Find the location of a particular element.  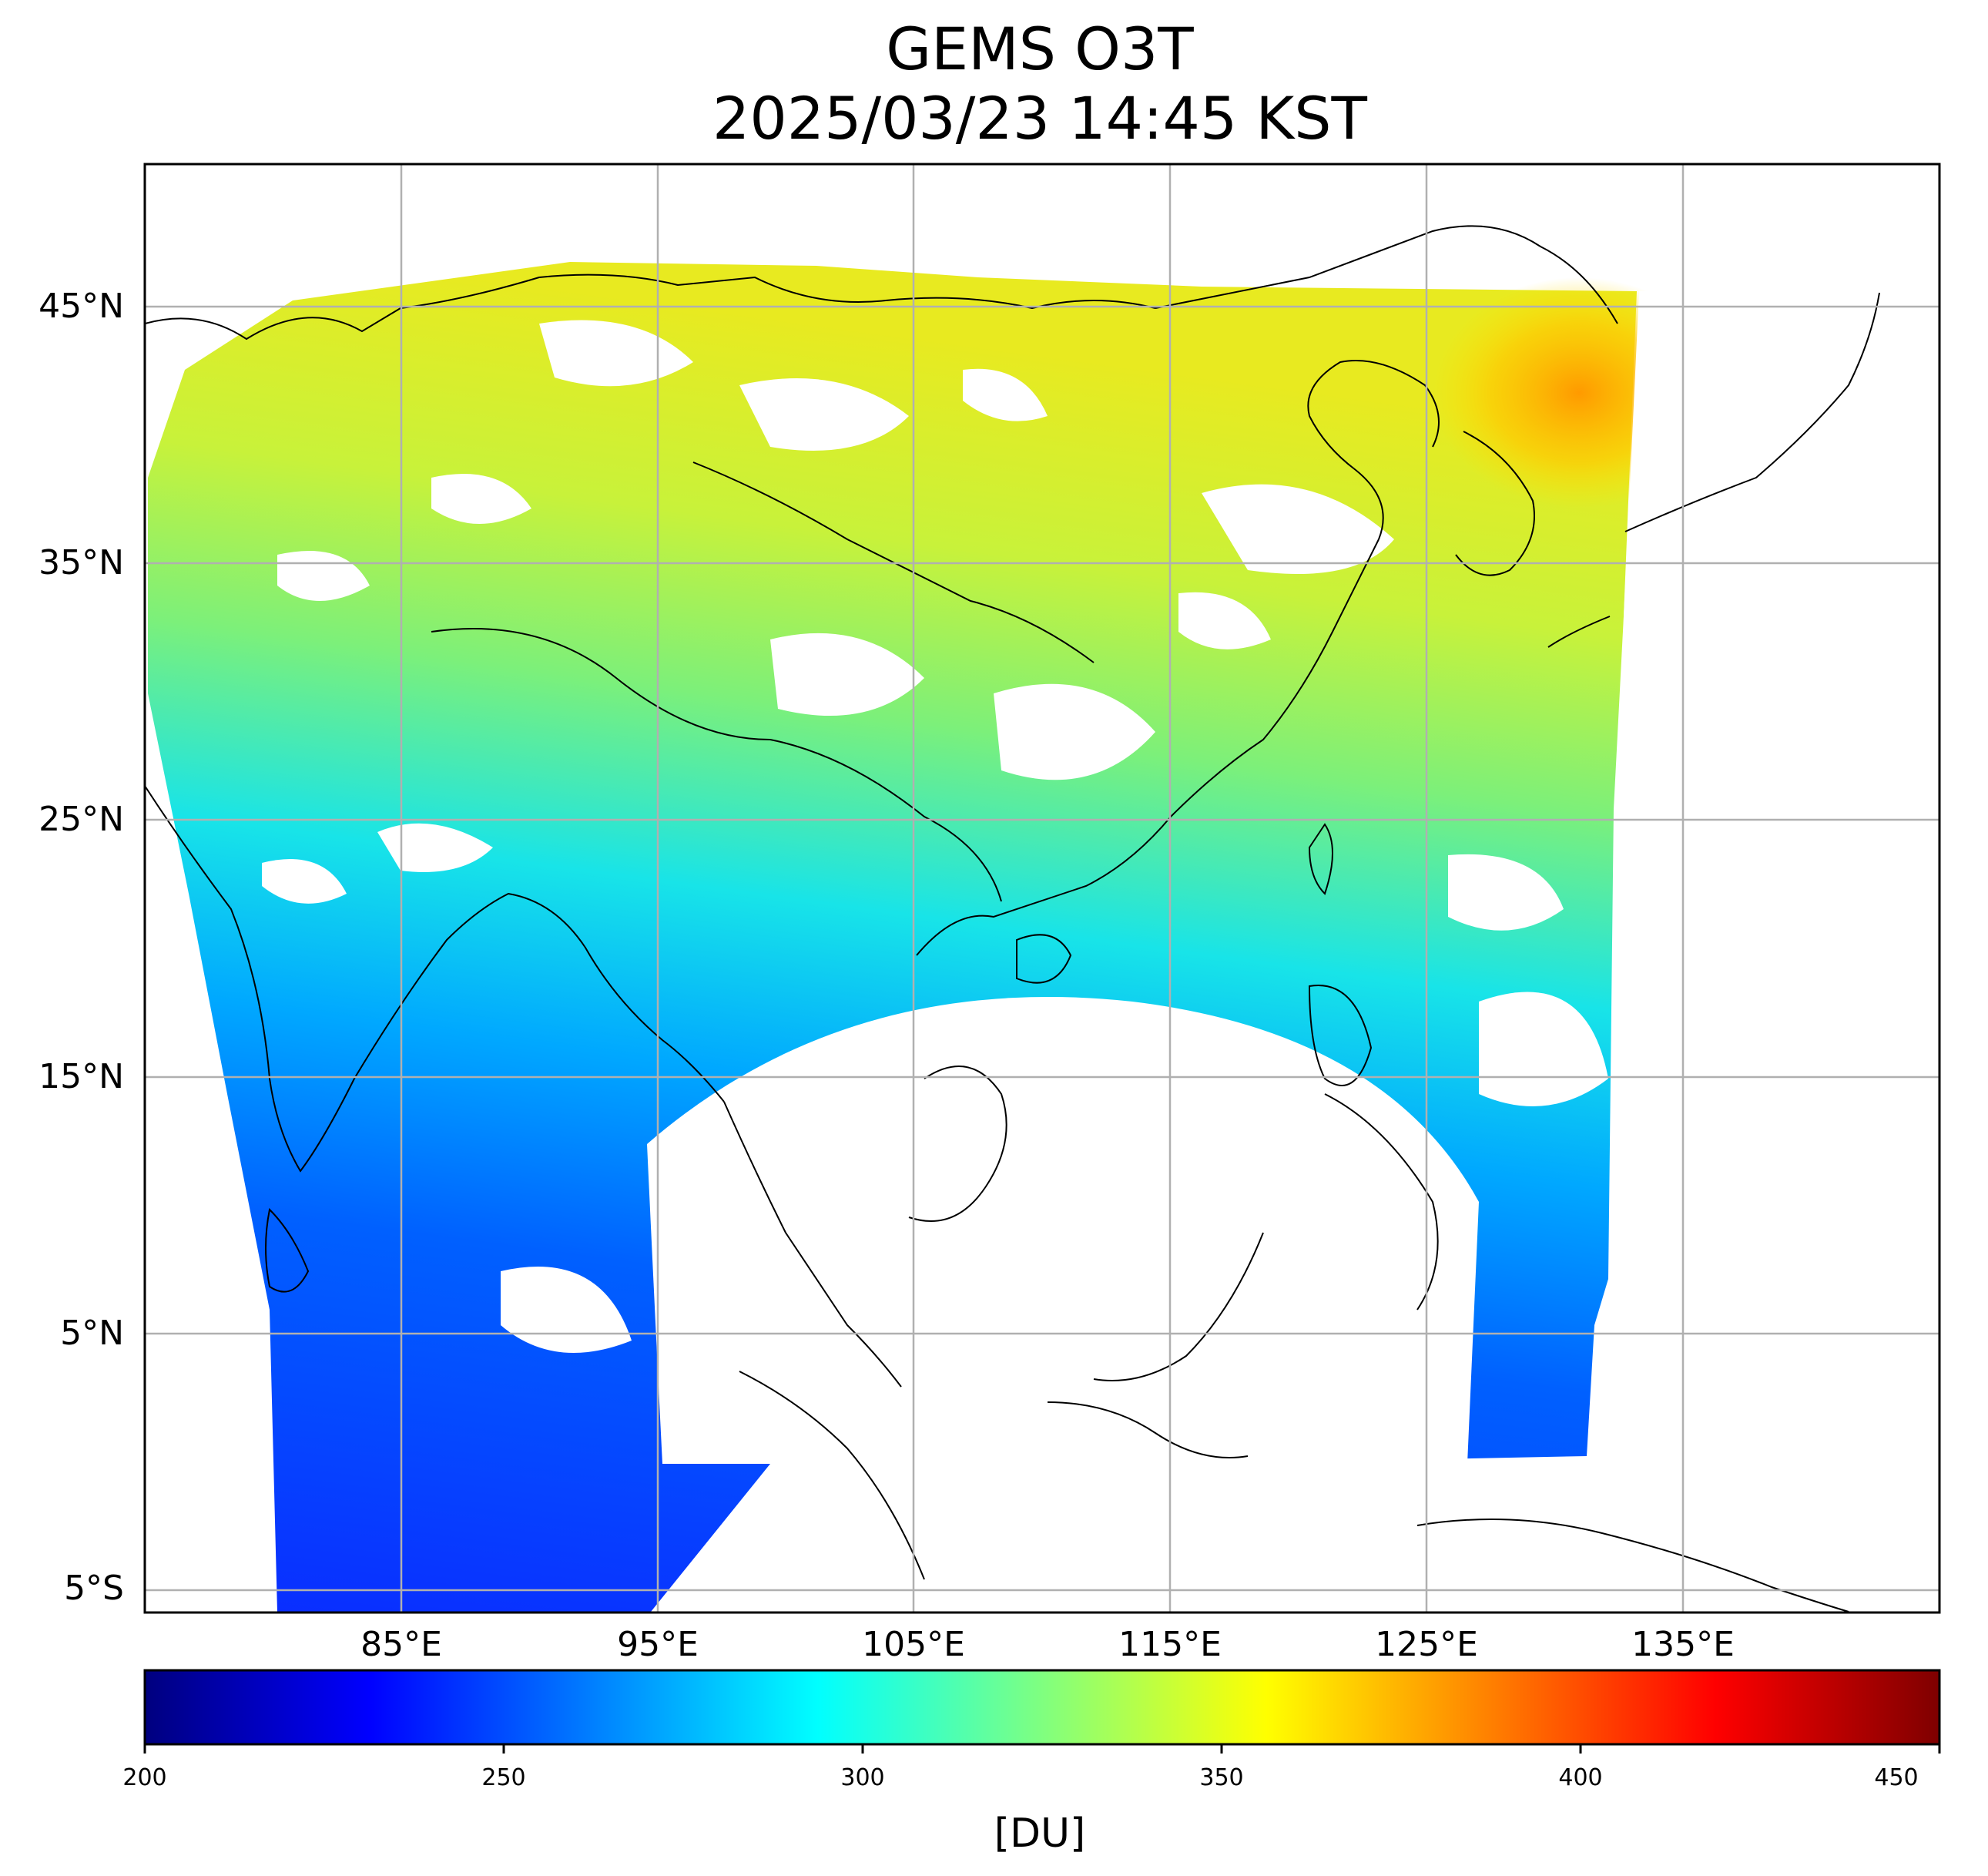

colorbar-tick-350: 350 is located at coordinates (1221, 1777).